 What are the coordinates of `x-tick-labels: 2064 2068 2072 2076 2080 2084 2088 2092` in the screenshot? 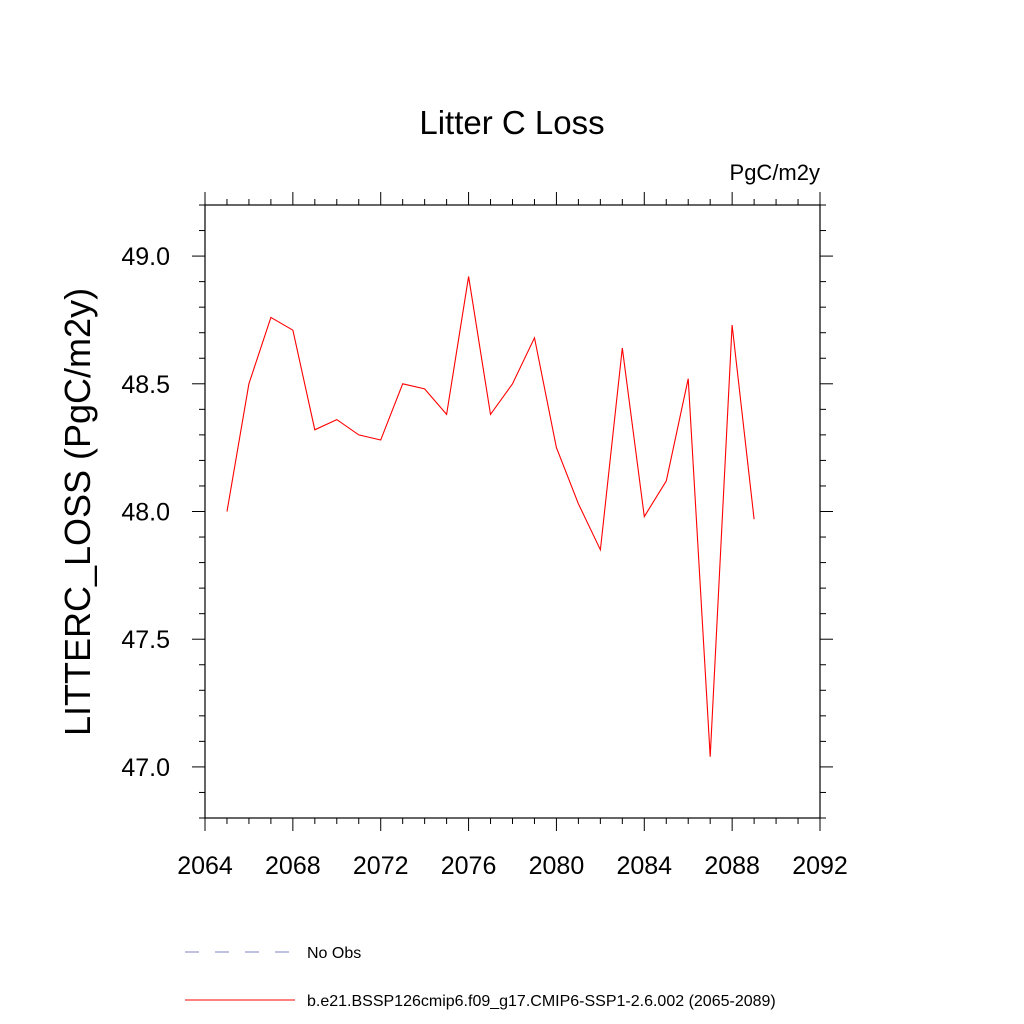 It's located at (512, 866).